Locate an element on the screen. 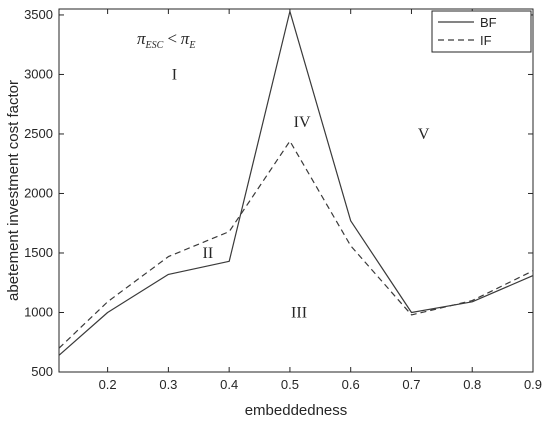 The width and height of the screenshot is (550, 425). x-tick-label: 0.2 is located at coordinates (108, 384).